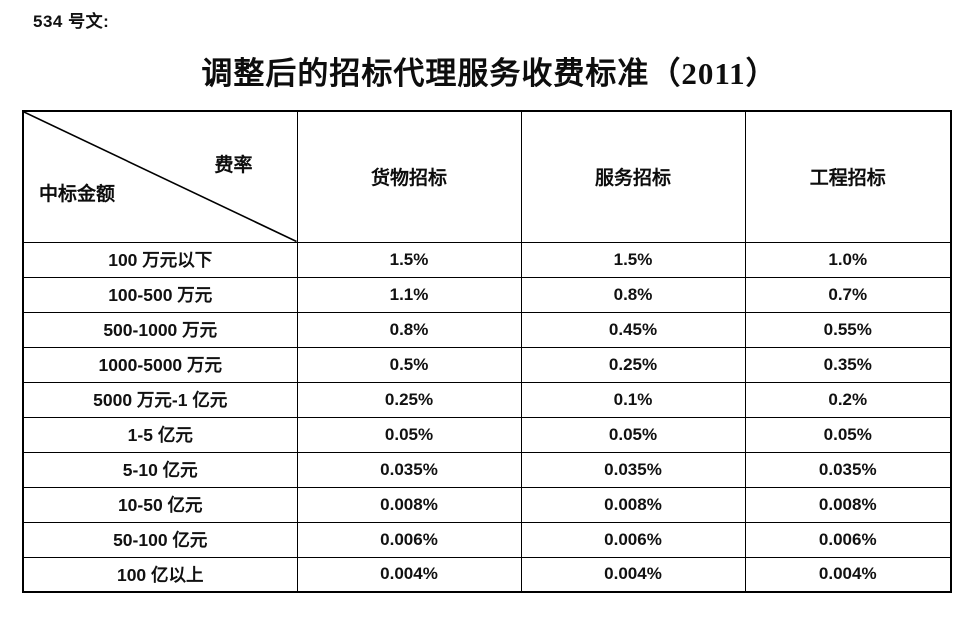 The width and height of the screenshot is (979, 629). I want to click on row-label-bid-amount-range: 5-10 亿元, so click(160, 469).